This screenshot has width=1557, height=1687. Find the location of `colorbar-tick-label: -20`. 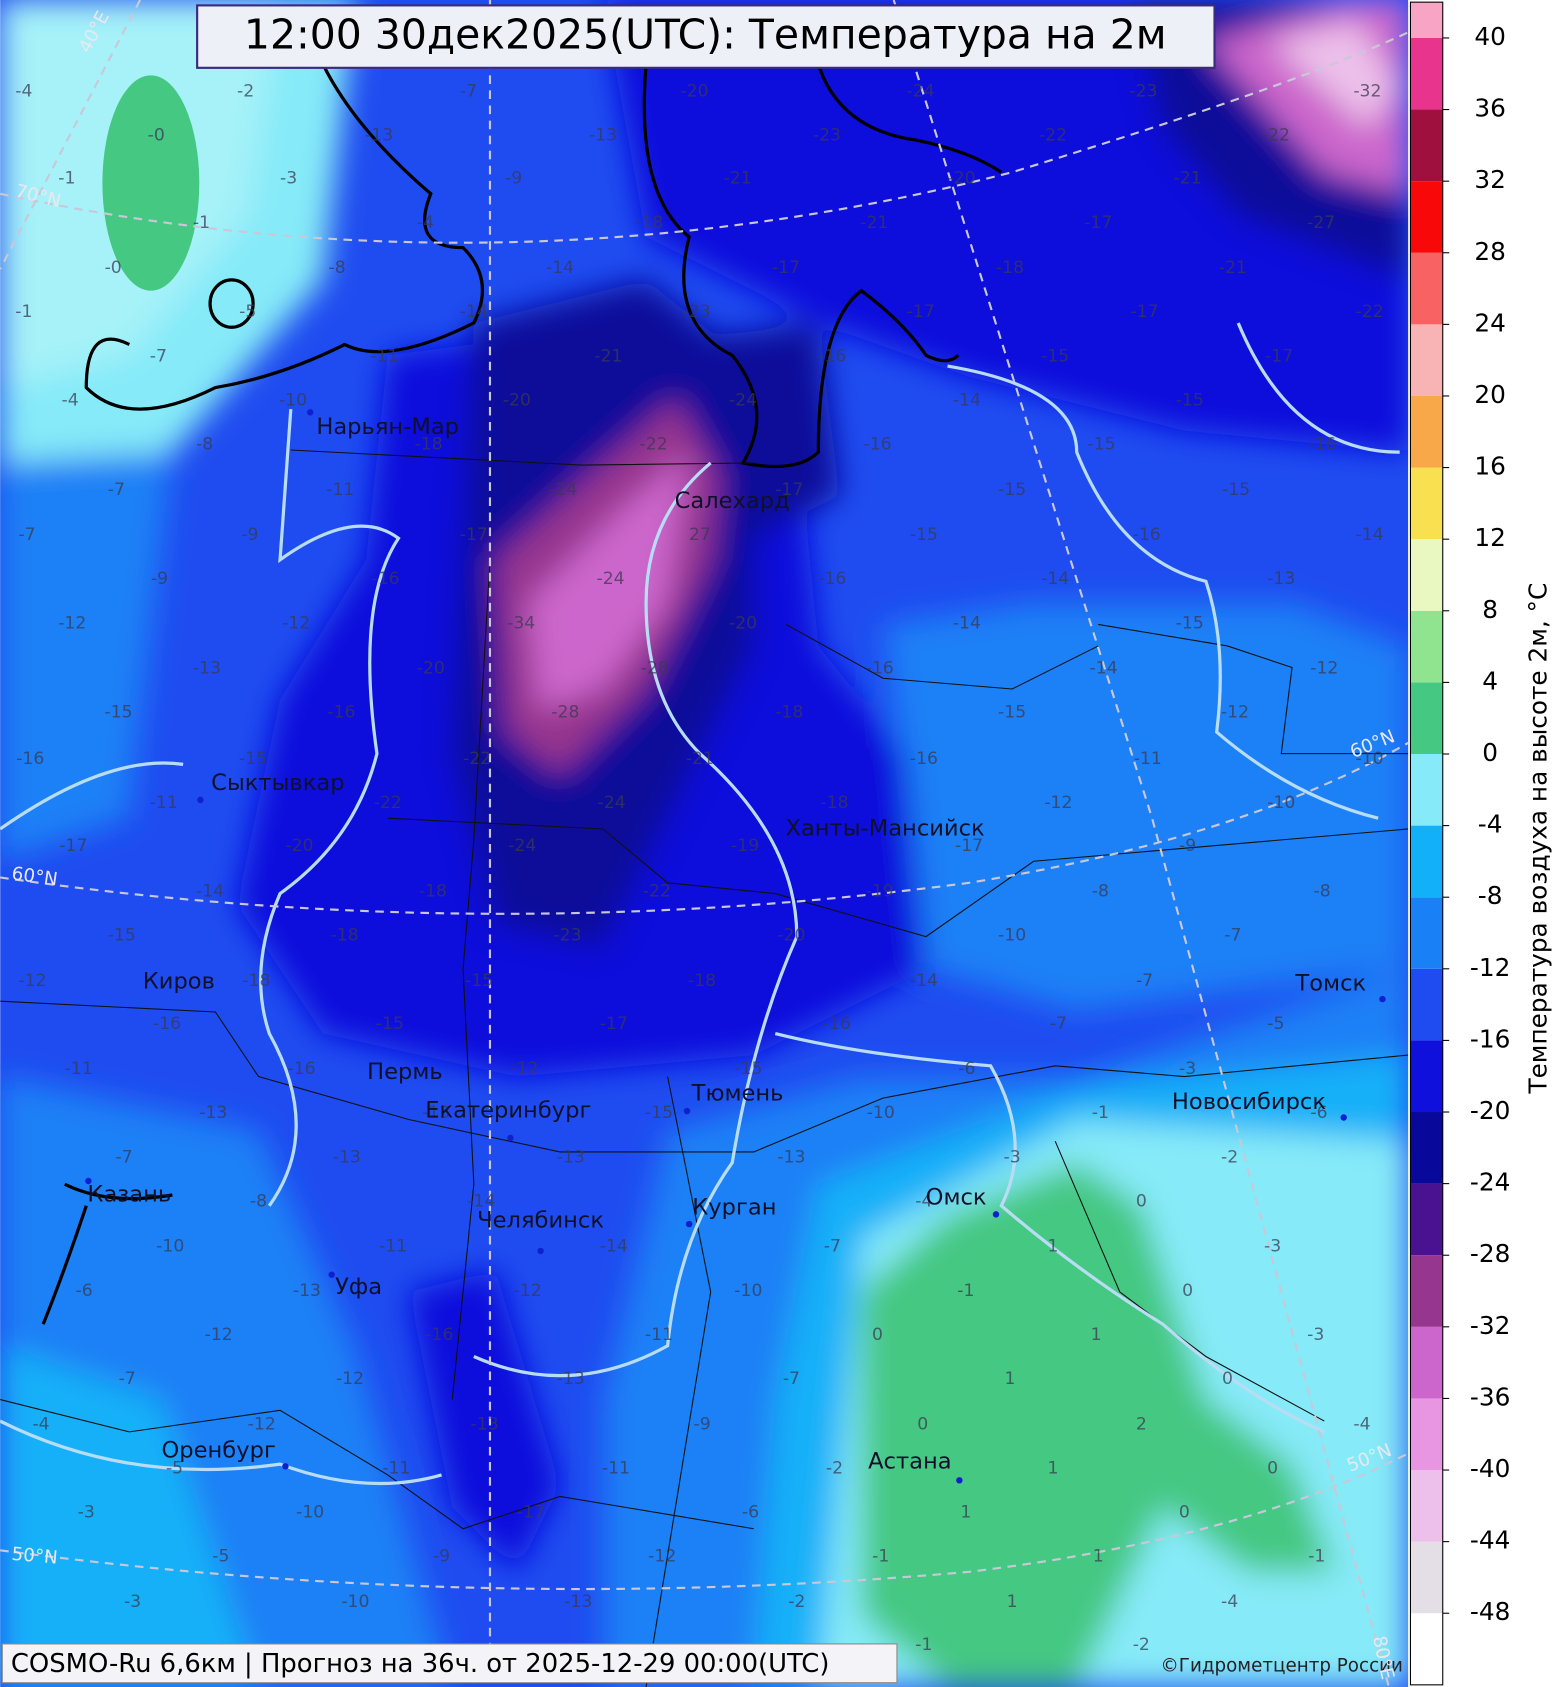

colorbar-tick-label: -20 is located at coordinates (1490, 1110).